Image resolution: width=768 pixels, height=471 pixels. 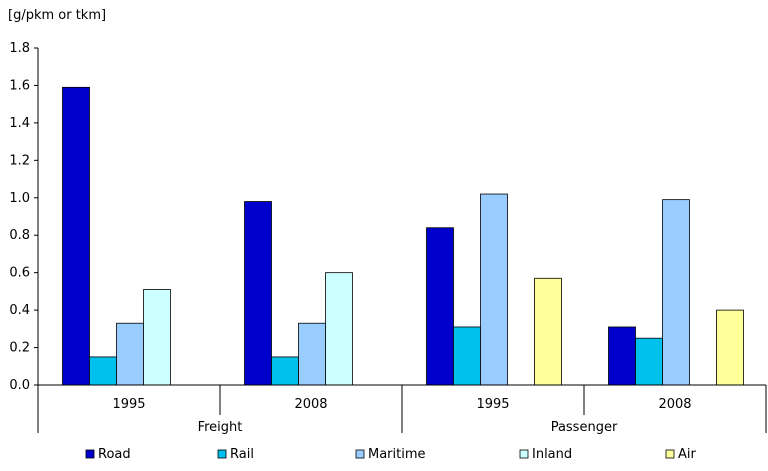 I want to click on y-tick-label: 1.2, so click(x=19, y=160).